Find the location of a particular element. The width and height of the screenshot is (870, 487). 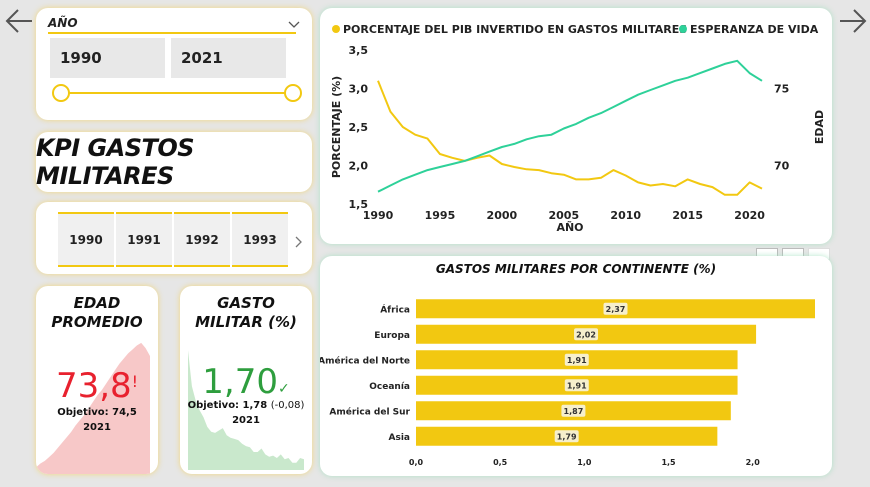

bar-data-label: 1,79 is located at coordinates (567, 436).